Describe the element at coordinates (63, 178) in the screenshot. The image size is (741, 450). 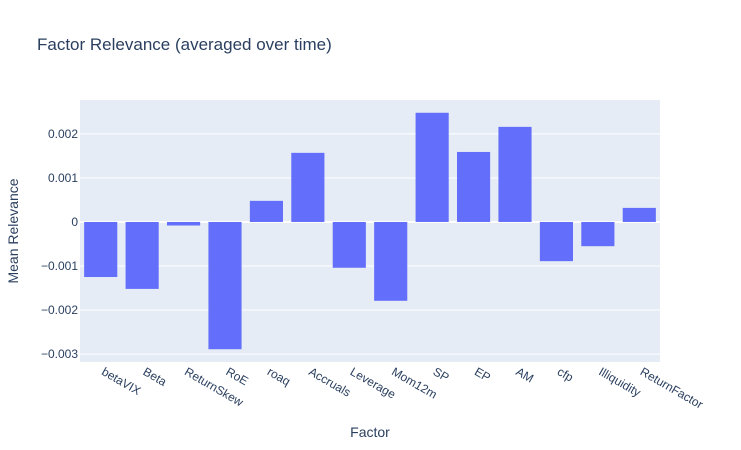
I see `y-tick-label: 0.001` at that location.